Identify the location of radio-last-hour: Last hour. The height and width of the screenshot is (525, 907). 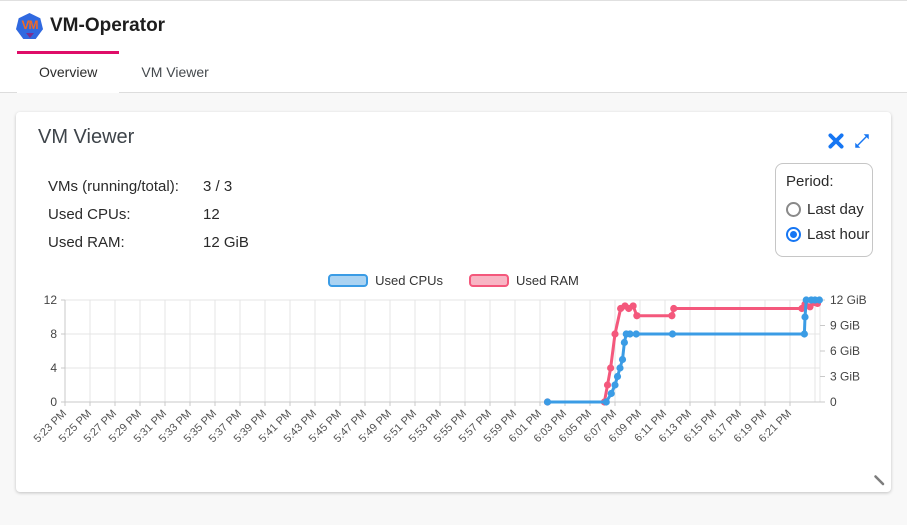
(829, 234).